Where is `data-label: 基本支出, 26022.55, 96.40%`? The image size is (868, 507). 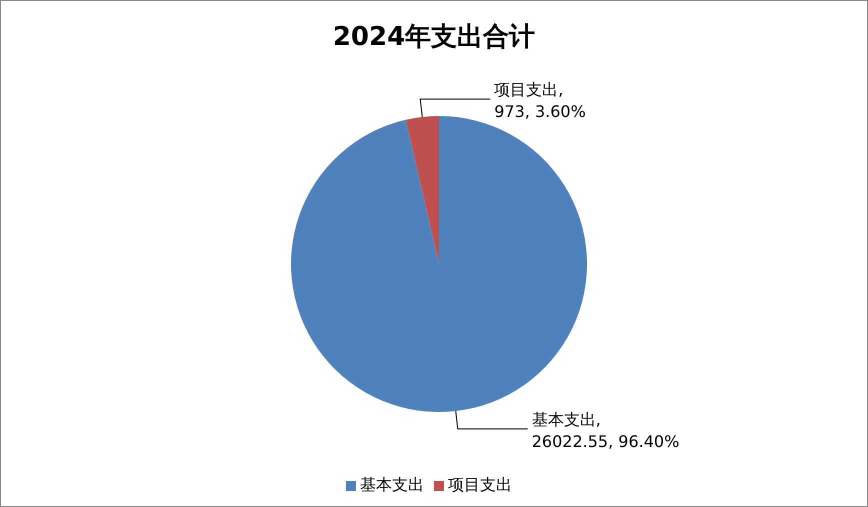
data-label: 基本支出, 26022.55, 96.40% is located at coordinates (606, 430).